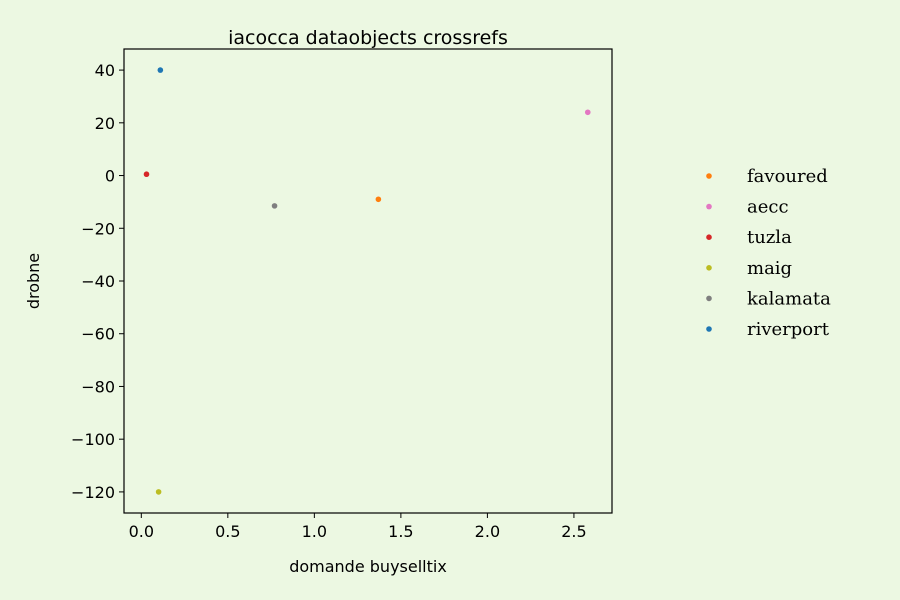 This screenshot has height=600, width=900. What do you see at coordinates (160, 70) in the screenshot?
I see `data-point-riverport` at bounding box center [160, 70].